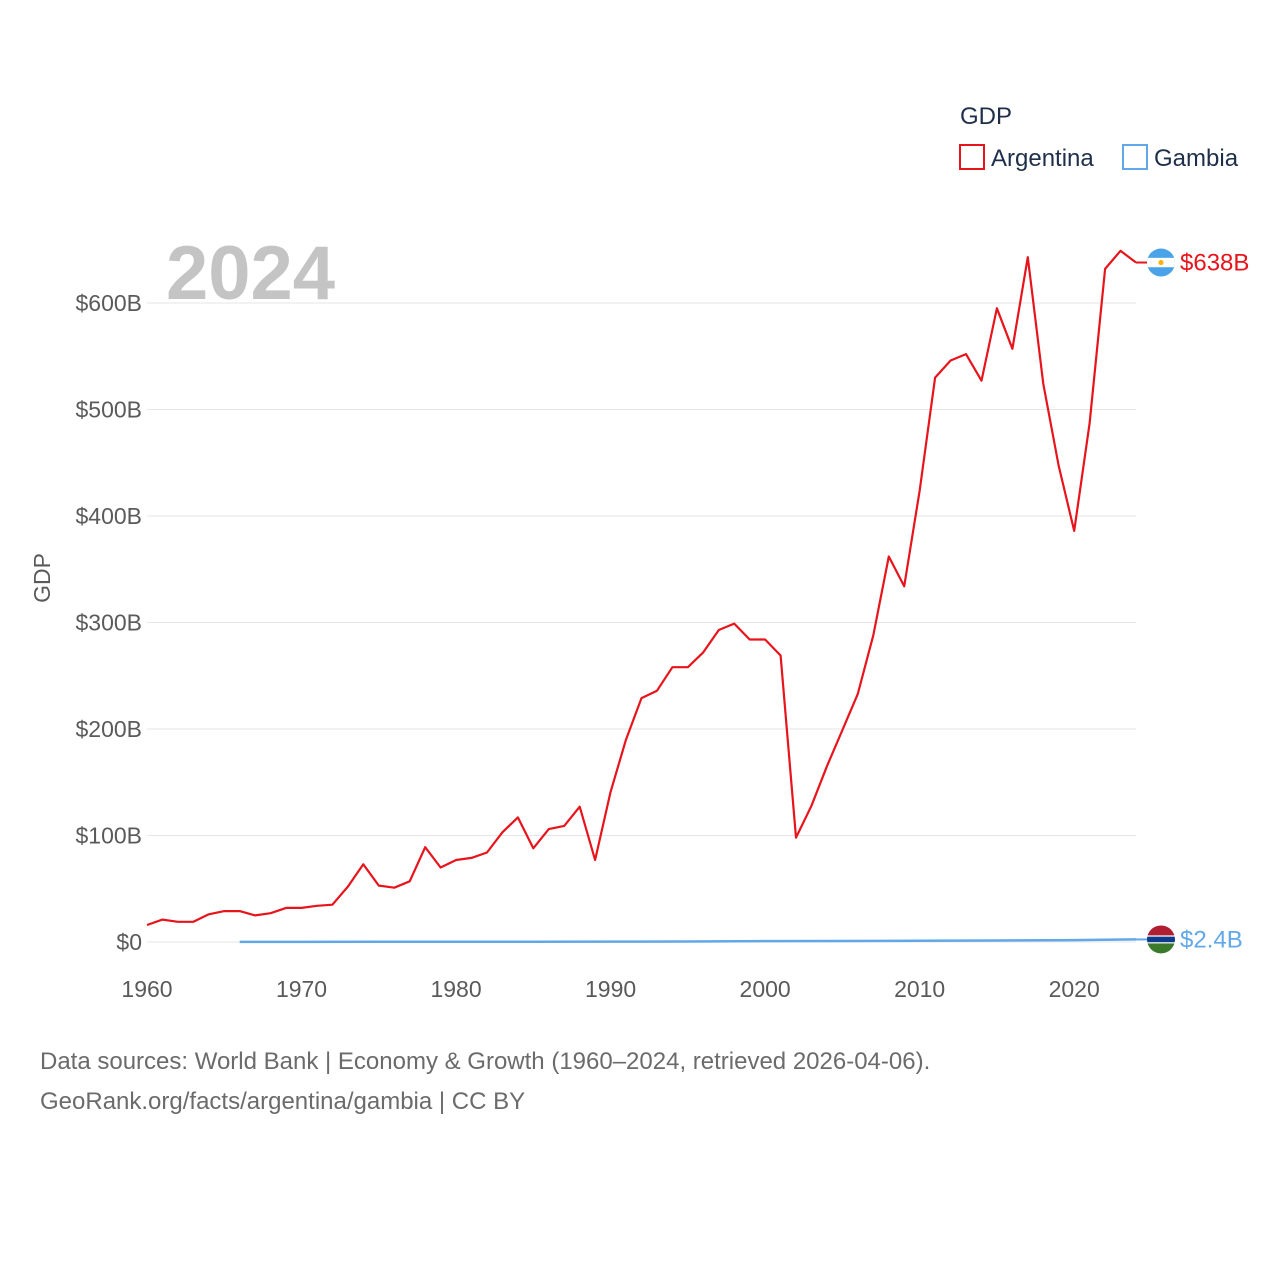  Describe the element at coordinates (1161, 939) in the screenshot. I see `gambia-flag-icon` at that location.